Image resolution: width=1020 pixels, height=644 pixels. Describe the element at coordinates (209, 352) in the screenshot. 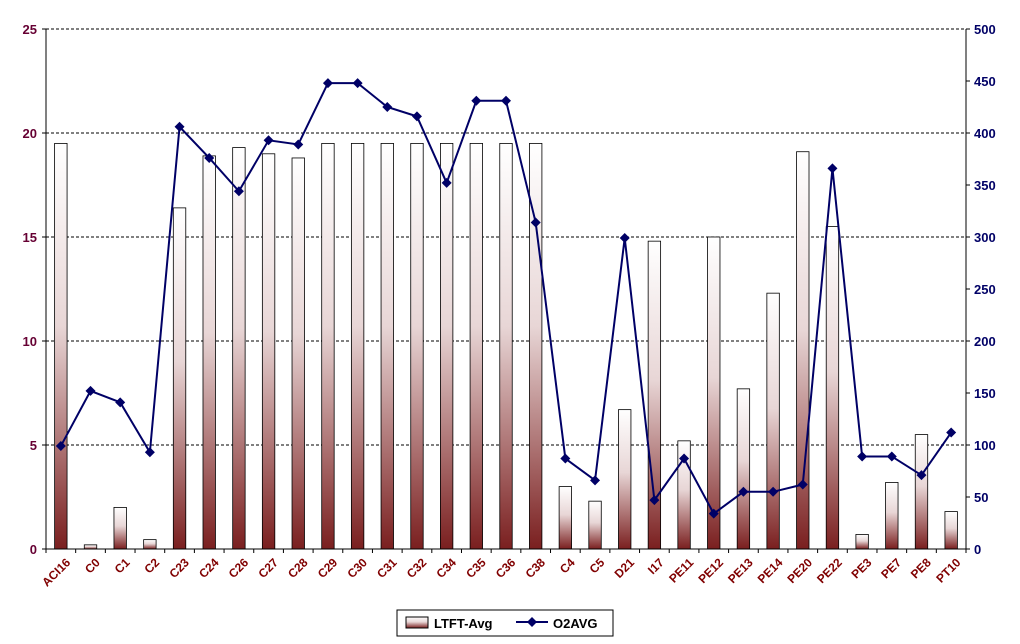

I see `bar-c24` at that location.